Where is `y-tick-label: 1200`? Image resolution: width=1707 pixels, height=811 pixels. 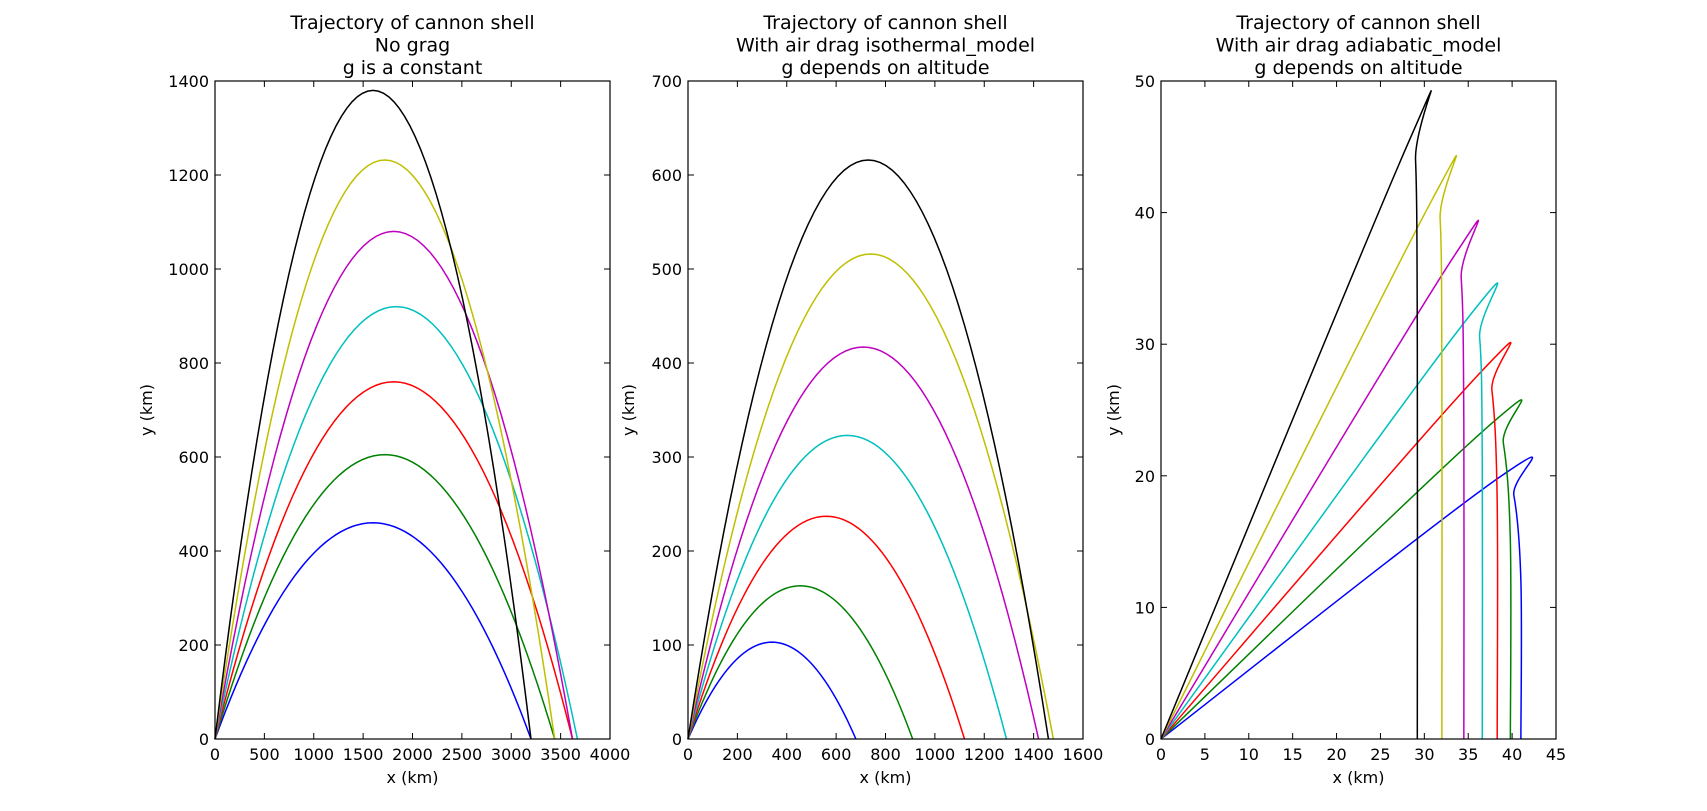
y-tick-label: 1200 is located at coordinates (188, 175).